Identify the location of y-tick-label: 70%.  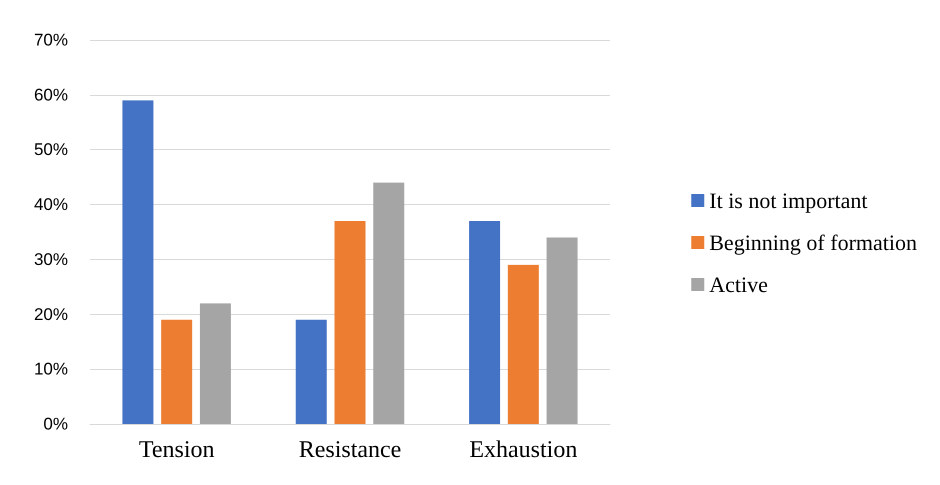
(51, 40).